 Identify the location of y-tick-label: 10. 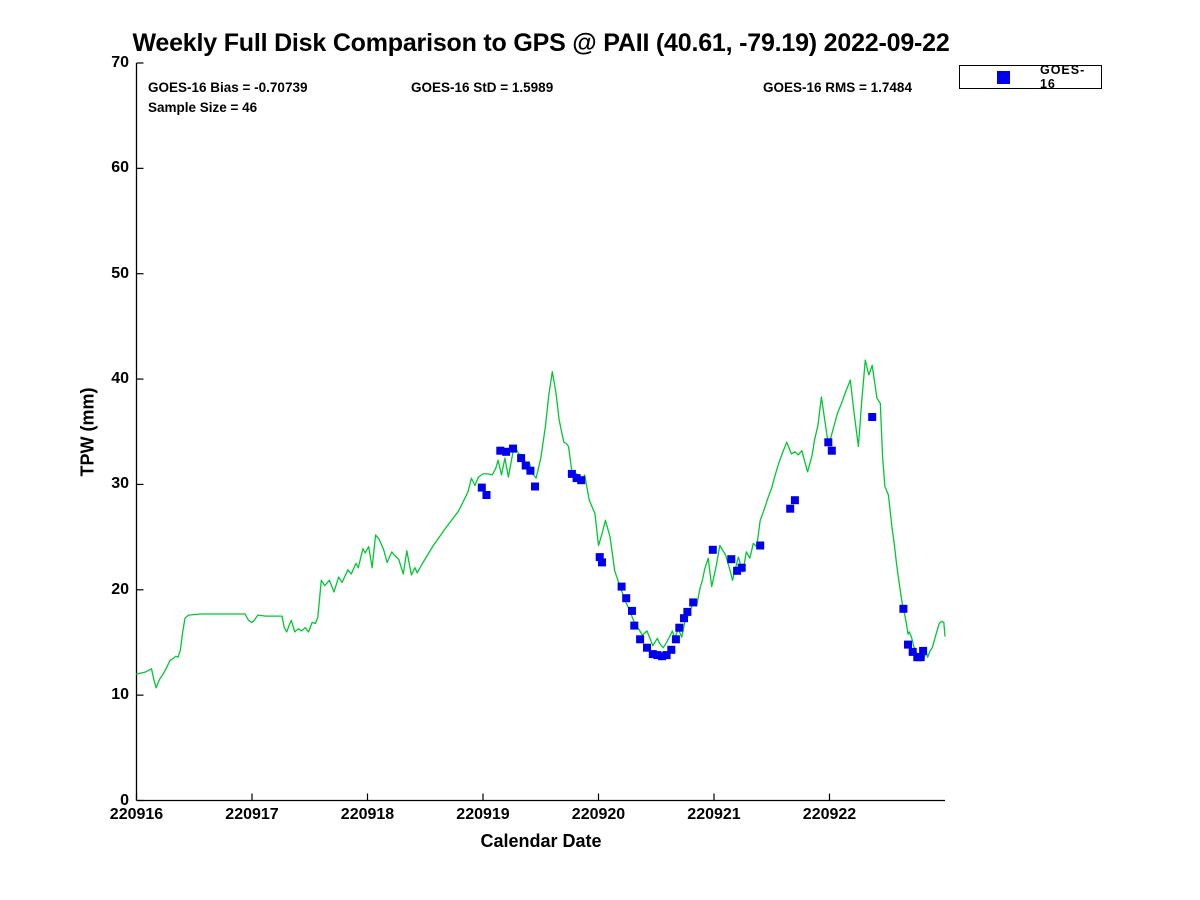
(120, 695).